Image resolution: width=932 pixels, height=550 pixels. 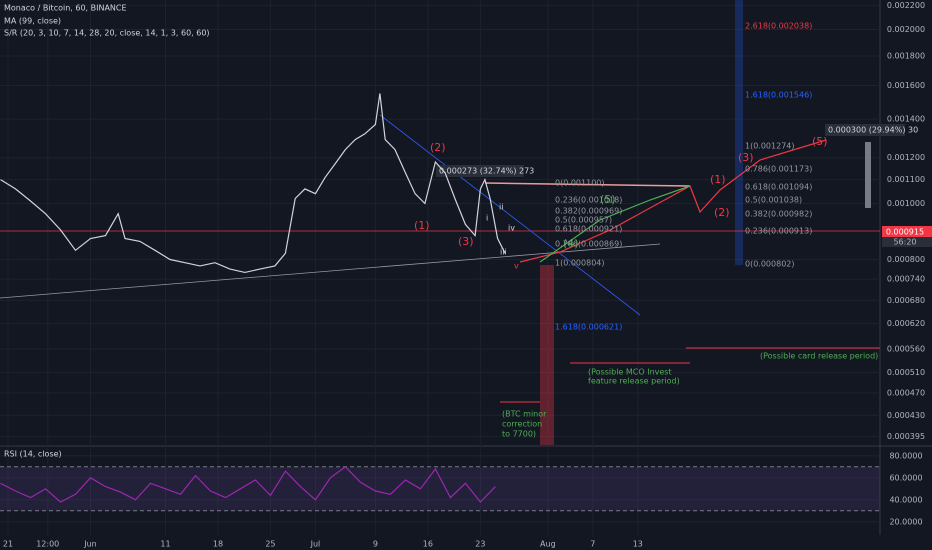 What do you see at coordinates (778, 169) in the screenshot?
I see `fib-label: 0.786(0.001173)` at bounding box center [778, 169].